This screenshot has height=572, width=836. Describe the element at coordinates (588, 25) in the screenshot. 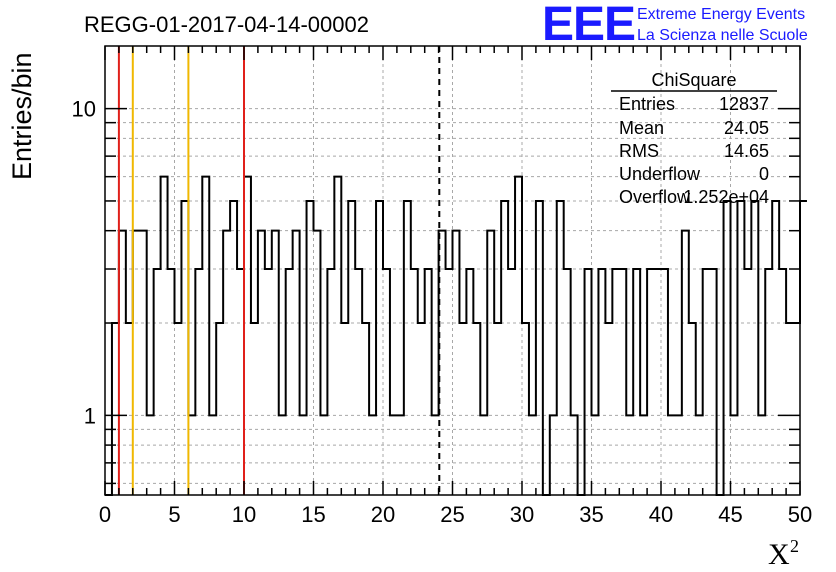

I see `logo-mark: EEE` at that location.